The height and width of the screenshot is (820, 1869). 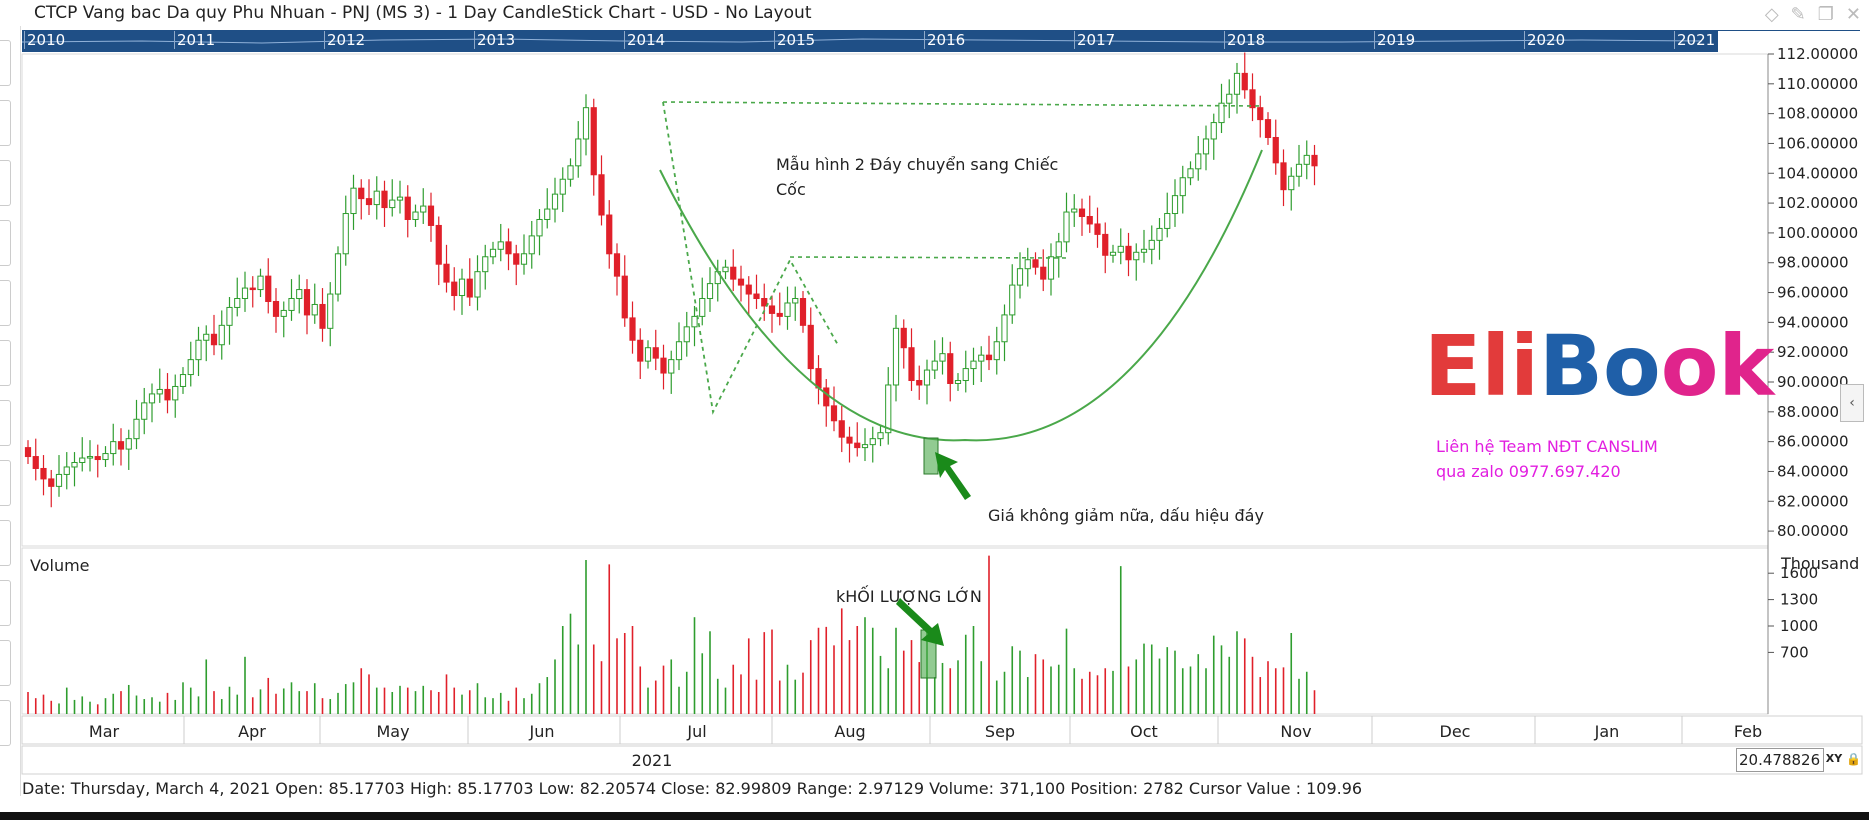 I want to click on navigator-year-2018: 2018, so click(x=1244, y=40).